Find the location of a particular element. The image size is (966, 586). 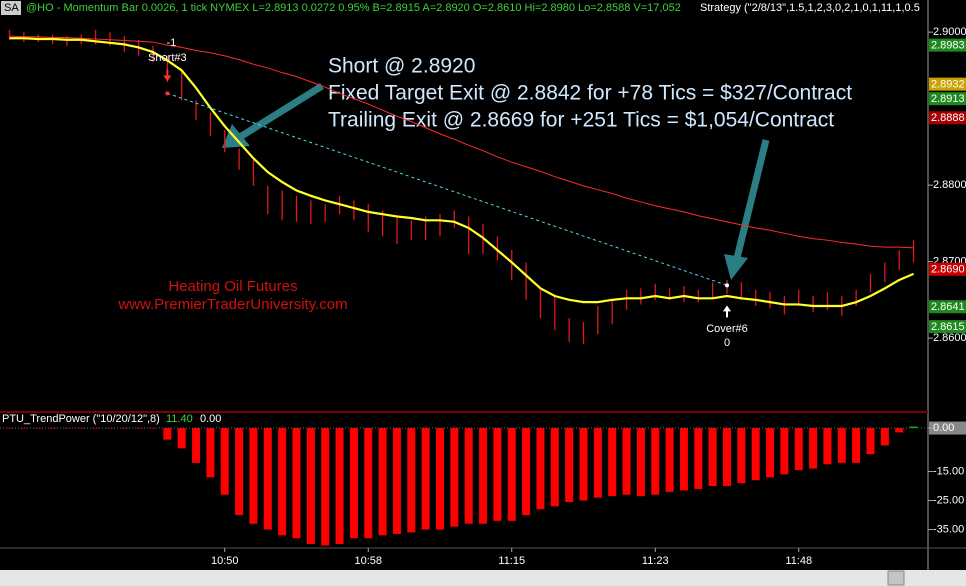

price-marker-label: 2.8932 is located at coordinates (948, 85).